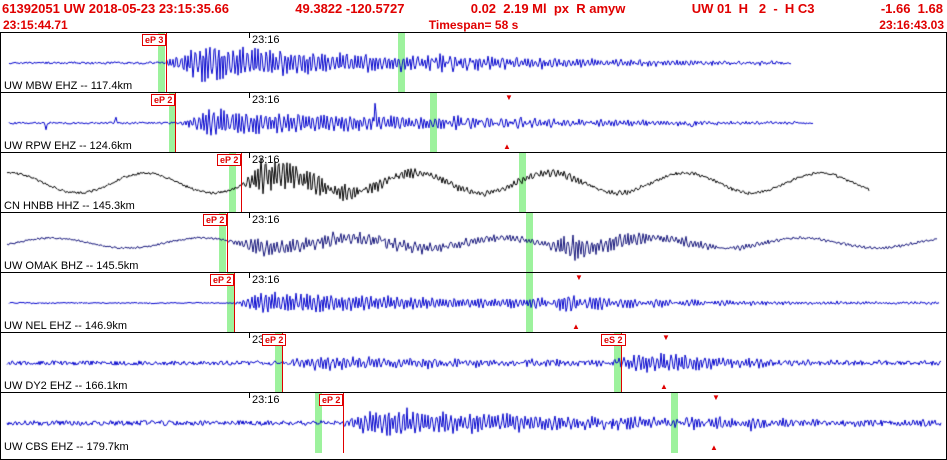  I want to click on event-coordinates: 49.3822 -120.5727, so click(350, 8).